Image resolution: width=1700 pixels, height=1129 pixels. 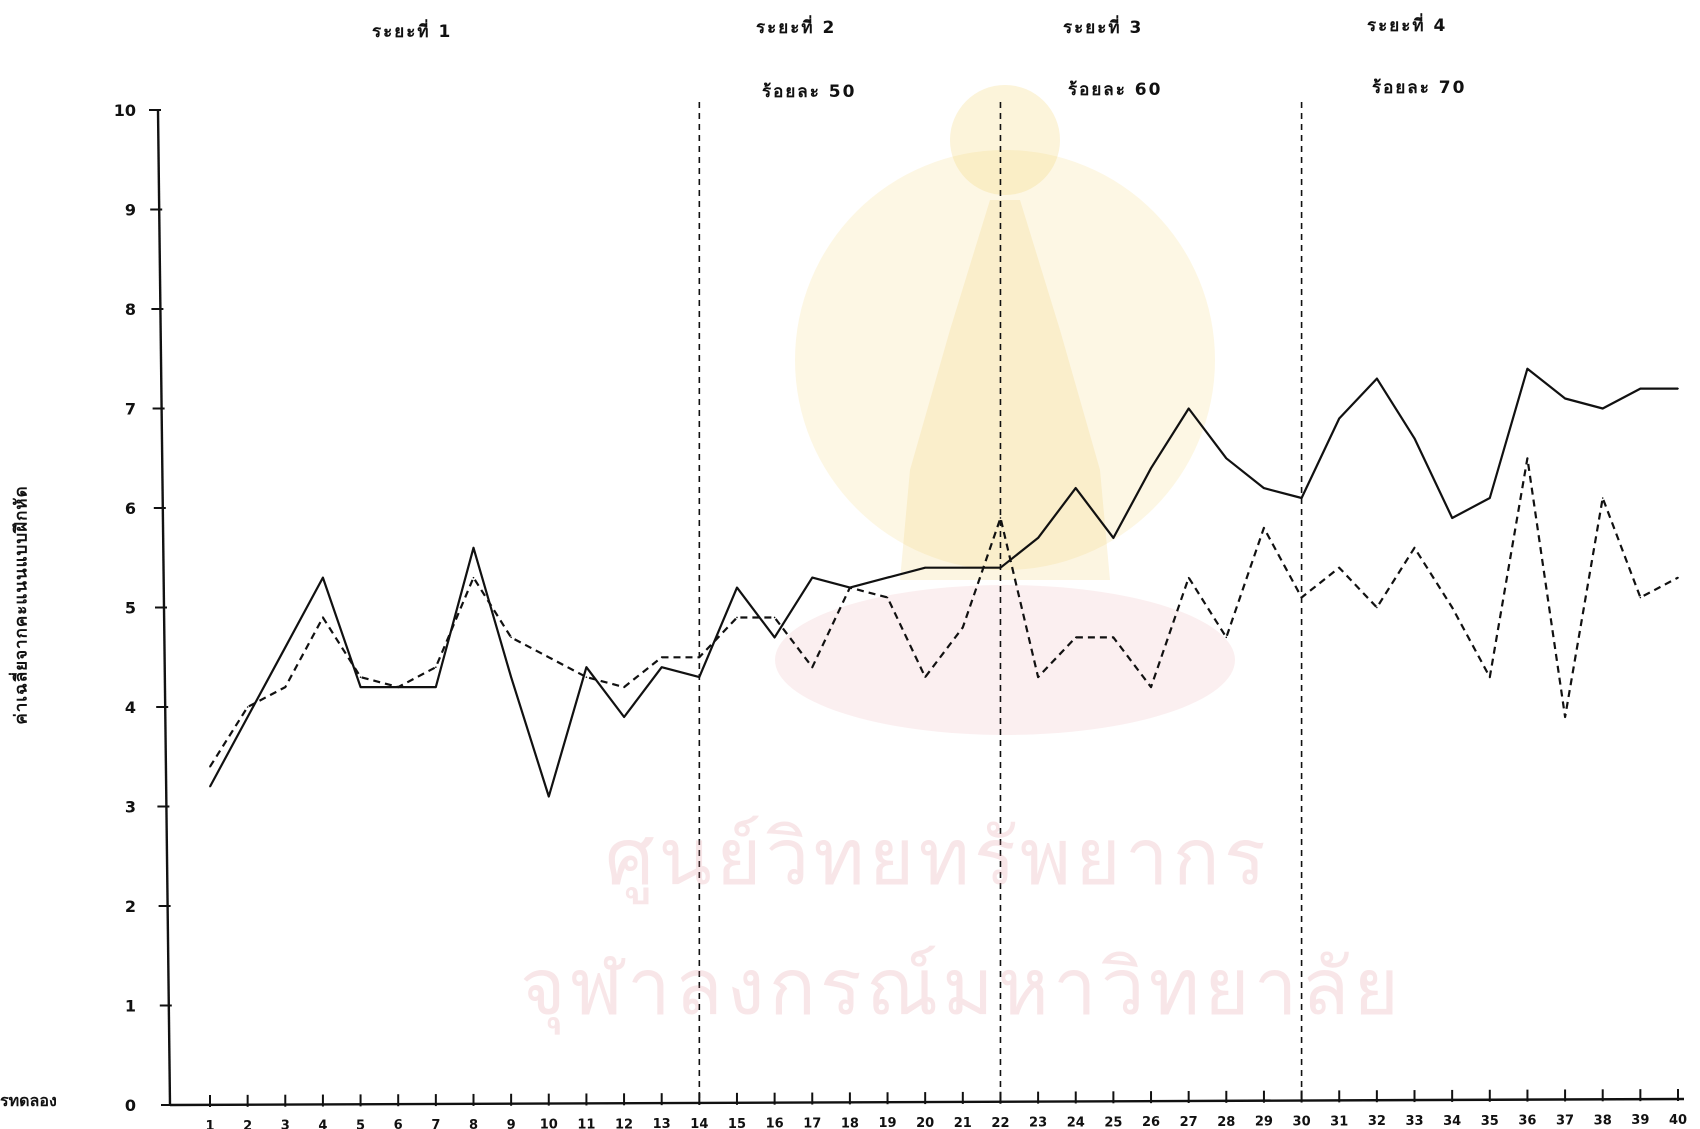 What do you see at coordinates (937, 858) in the screenshot?
I see `watermark-text-line1: ศูนย์วิทยทรัพยากร` at bounding box center [937, 858].